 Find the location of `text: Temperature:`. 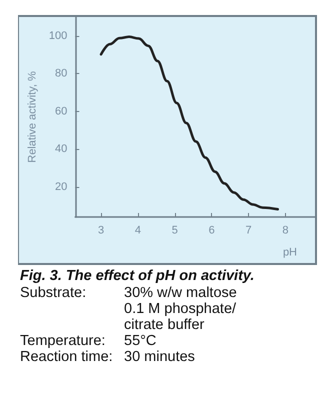

text: Temperature: is located at coordinates (63, 341).